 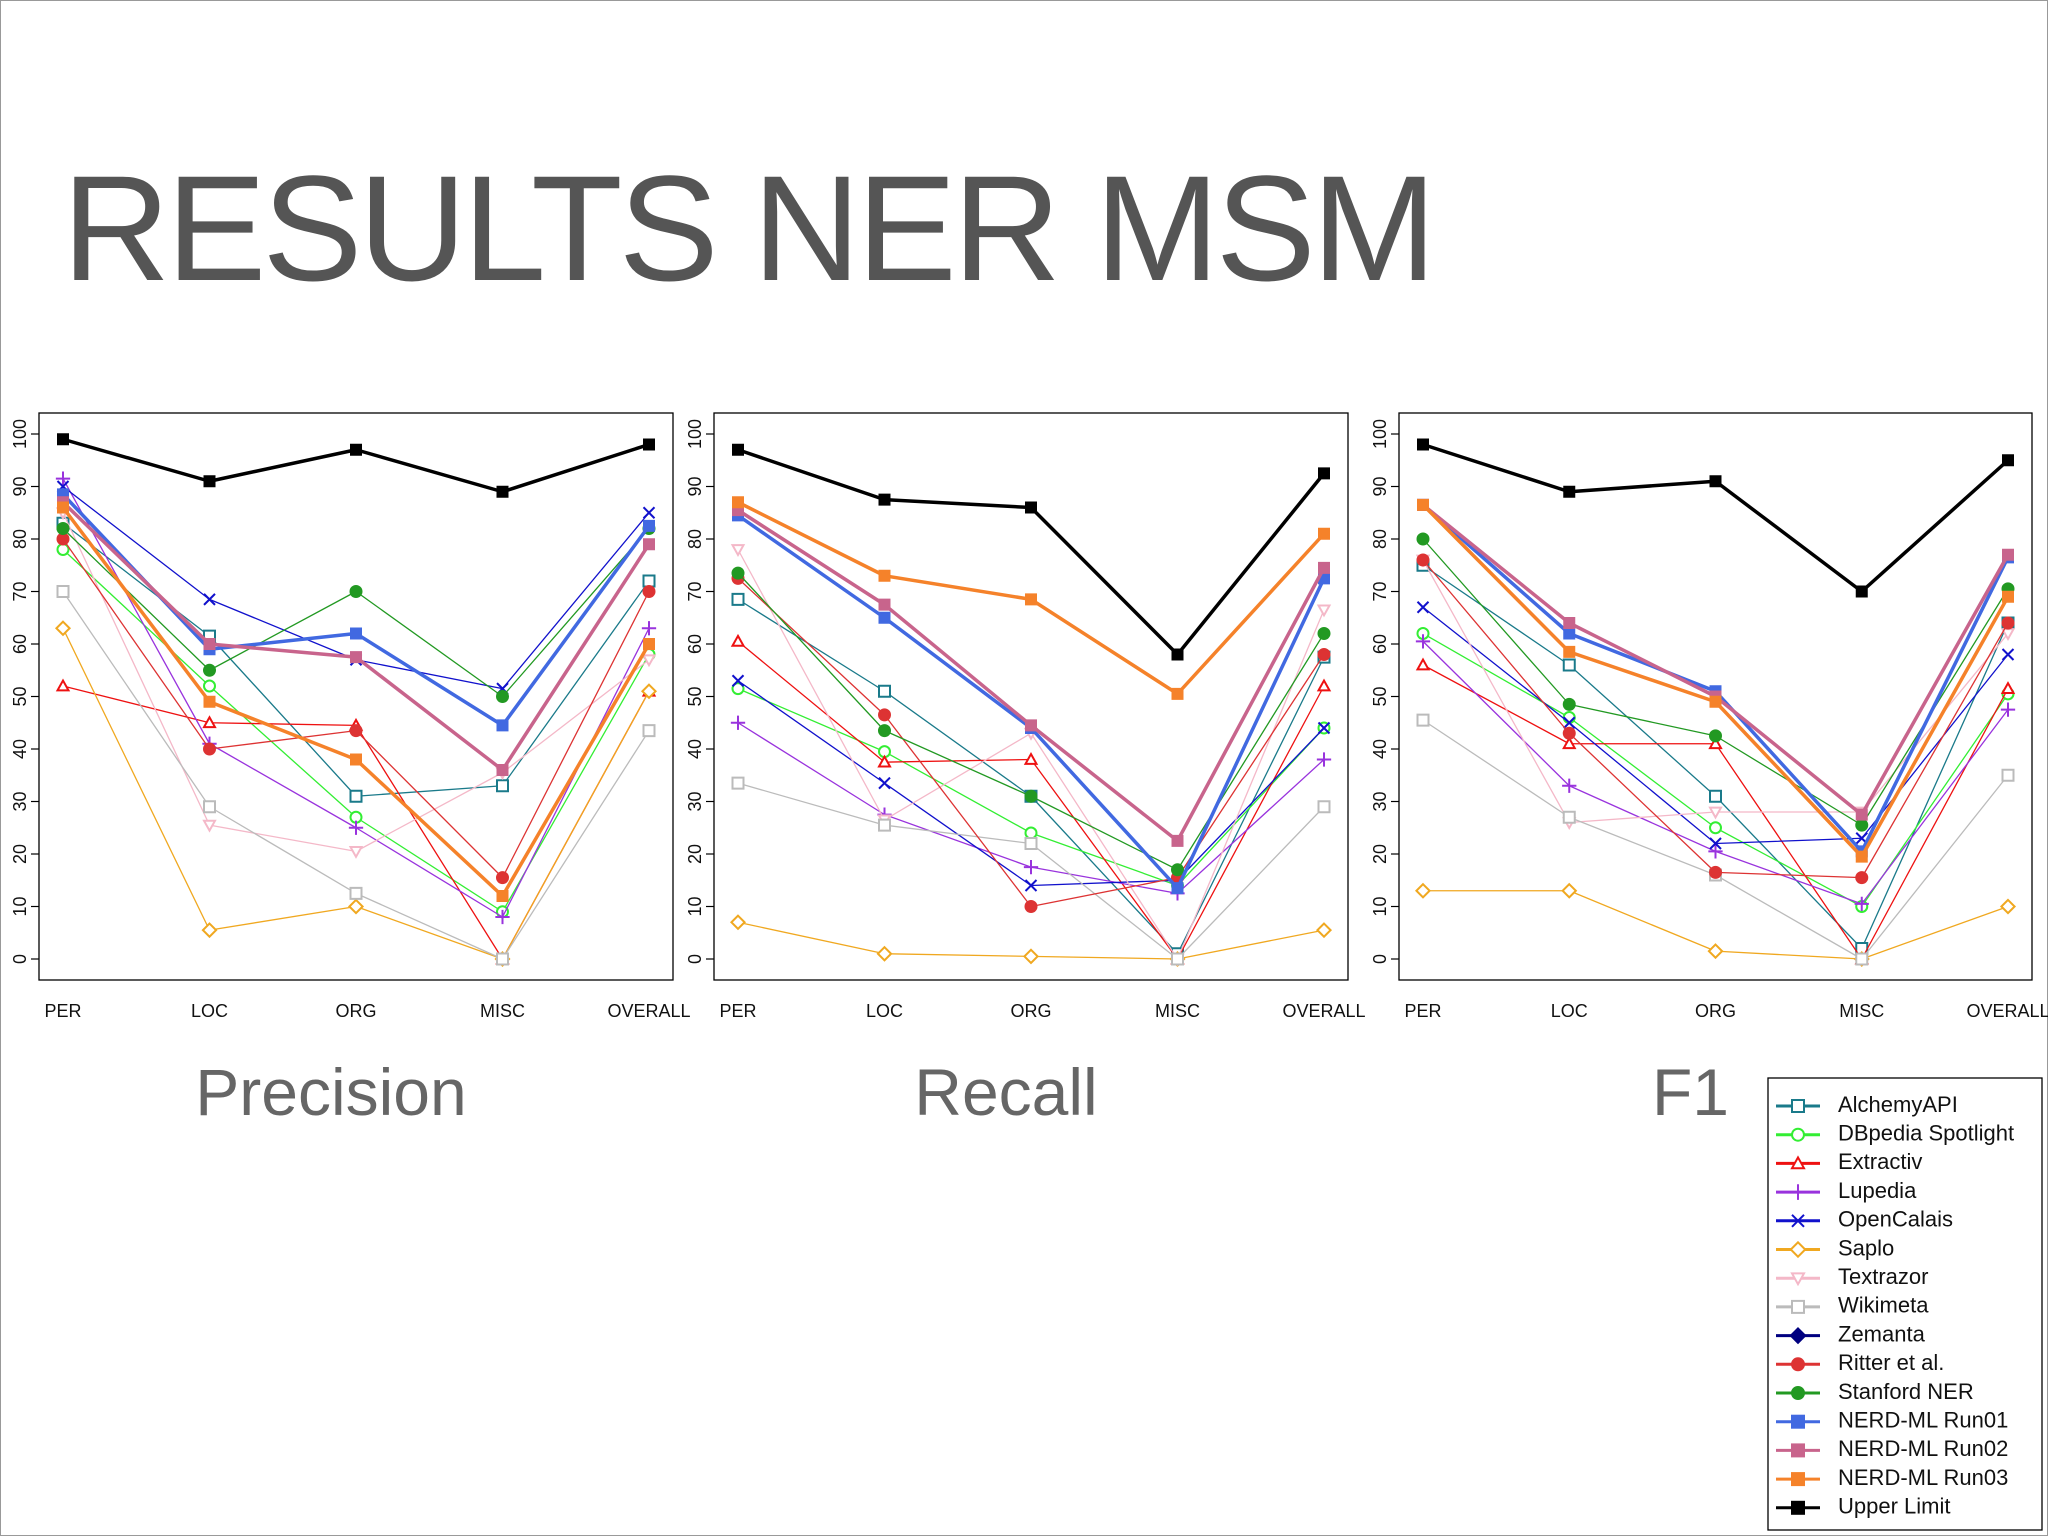 I want to click on y-tick-label: 70, so click(x=1380, y=591).